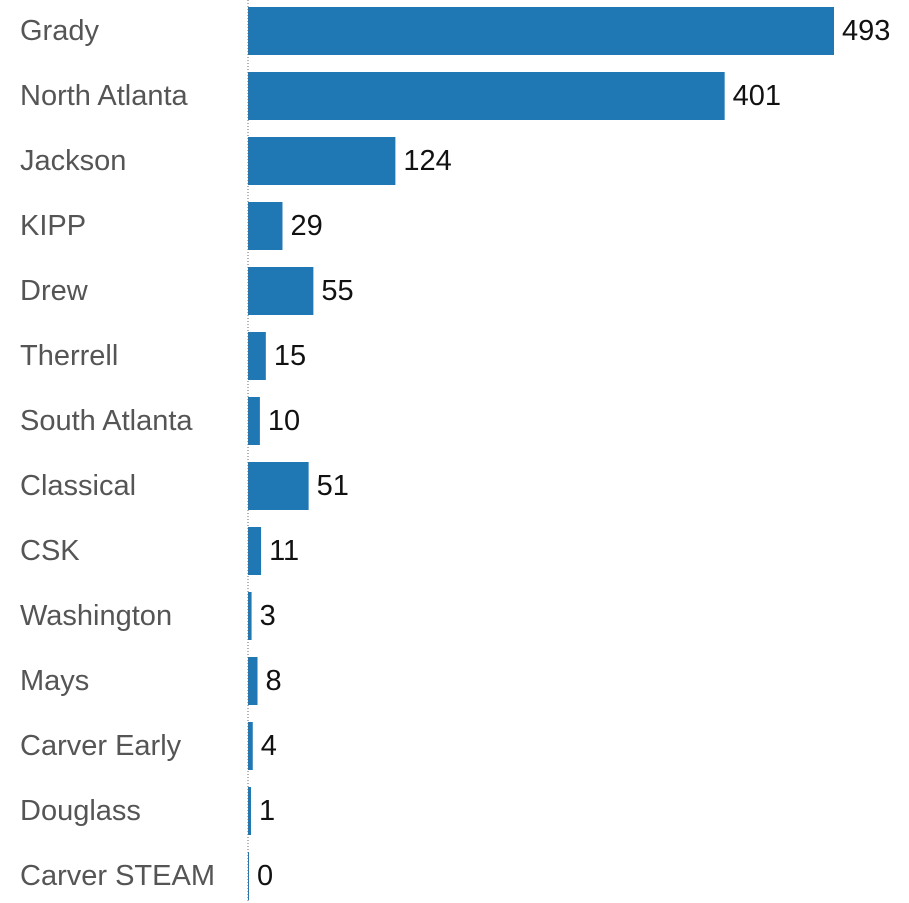 Image resolution: width=909 pixels, height=903 pixels. What do you see at coordinates (69, 356) in the screenshot?
I see `category-label: Therrell` at bounding box center [69, 356].